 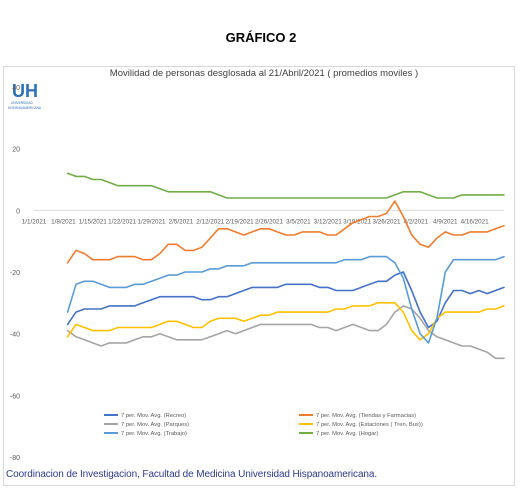 What do you see at coordinates (366, 416) in the screenshot?
I see `legend-label: 7 per. Mov. Avg. (Tiendas y Farmacias)` at bounding box center [366, 416].